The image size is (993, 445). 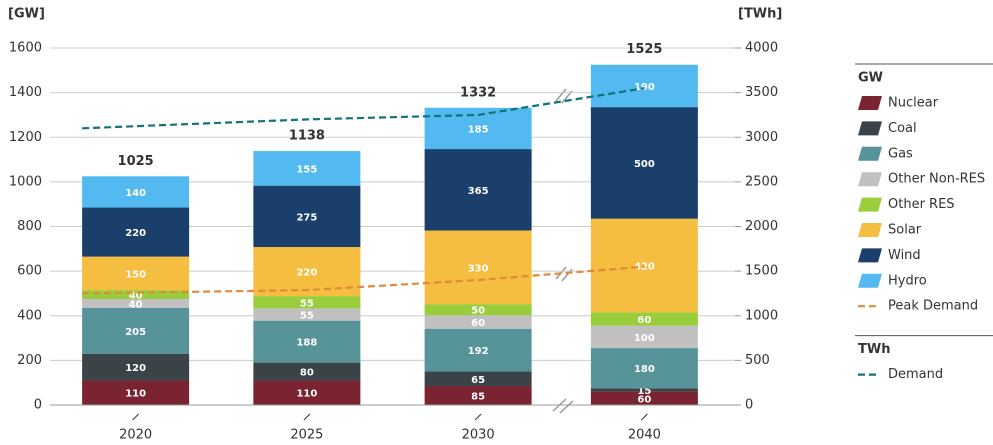 I want to click on total-label: 1525, so click(x=644, y=49).